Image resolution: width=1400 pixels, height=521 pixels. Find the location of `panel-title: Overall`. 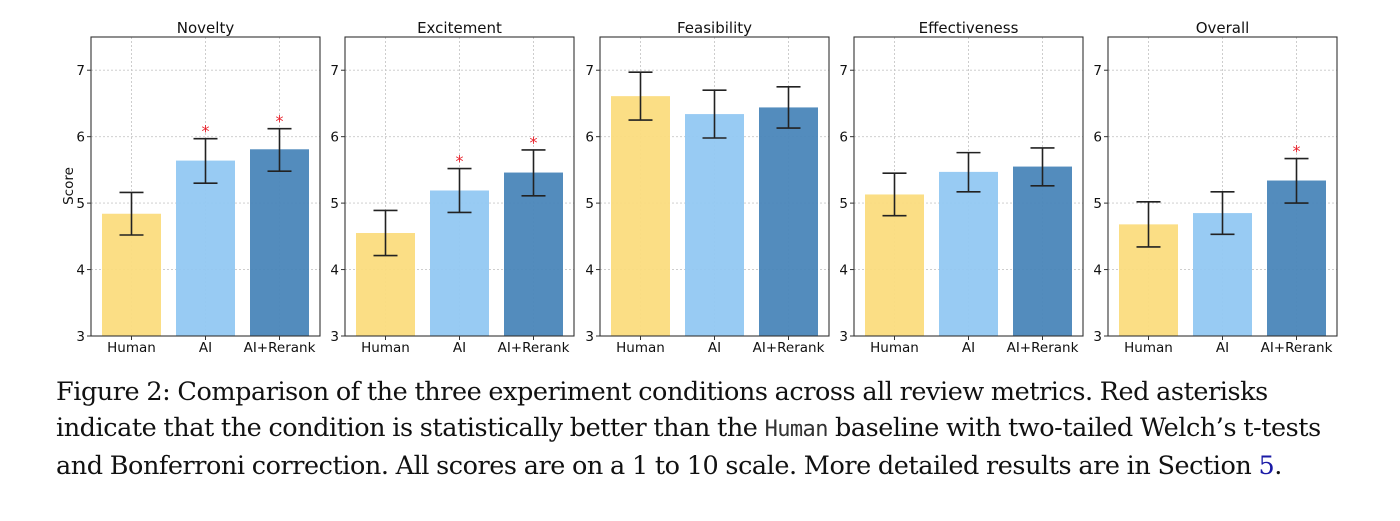

panel-title: Overall is located at coordinates (1223, 28).